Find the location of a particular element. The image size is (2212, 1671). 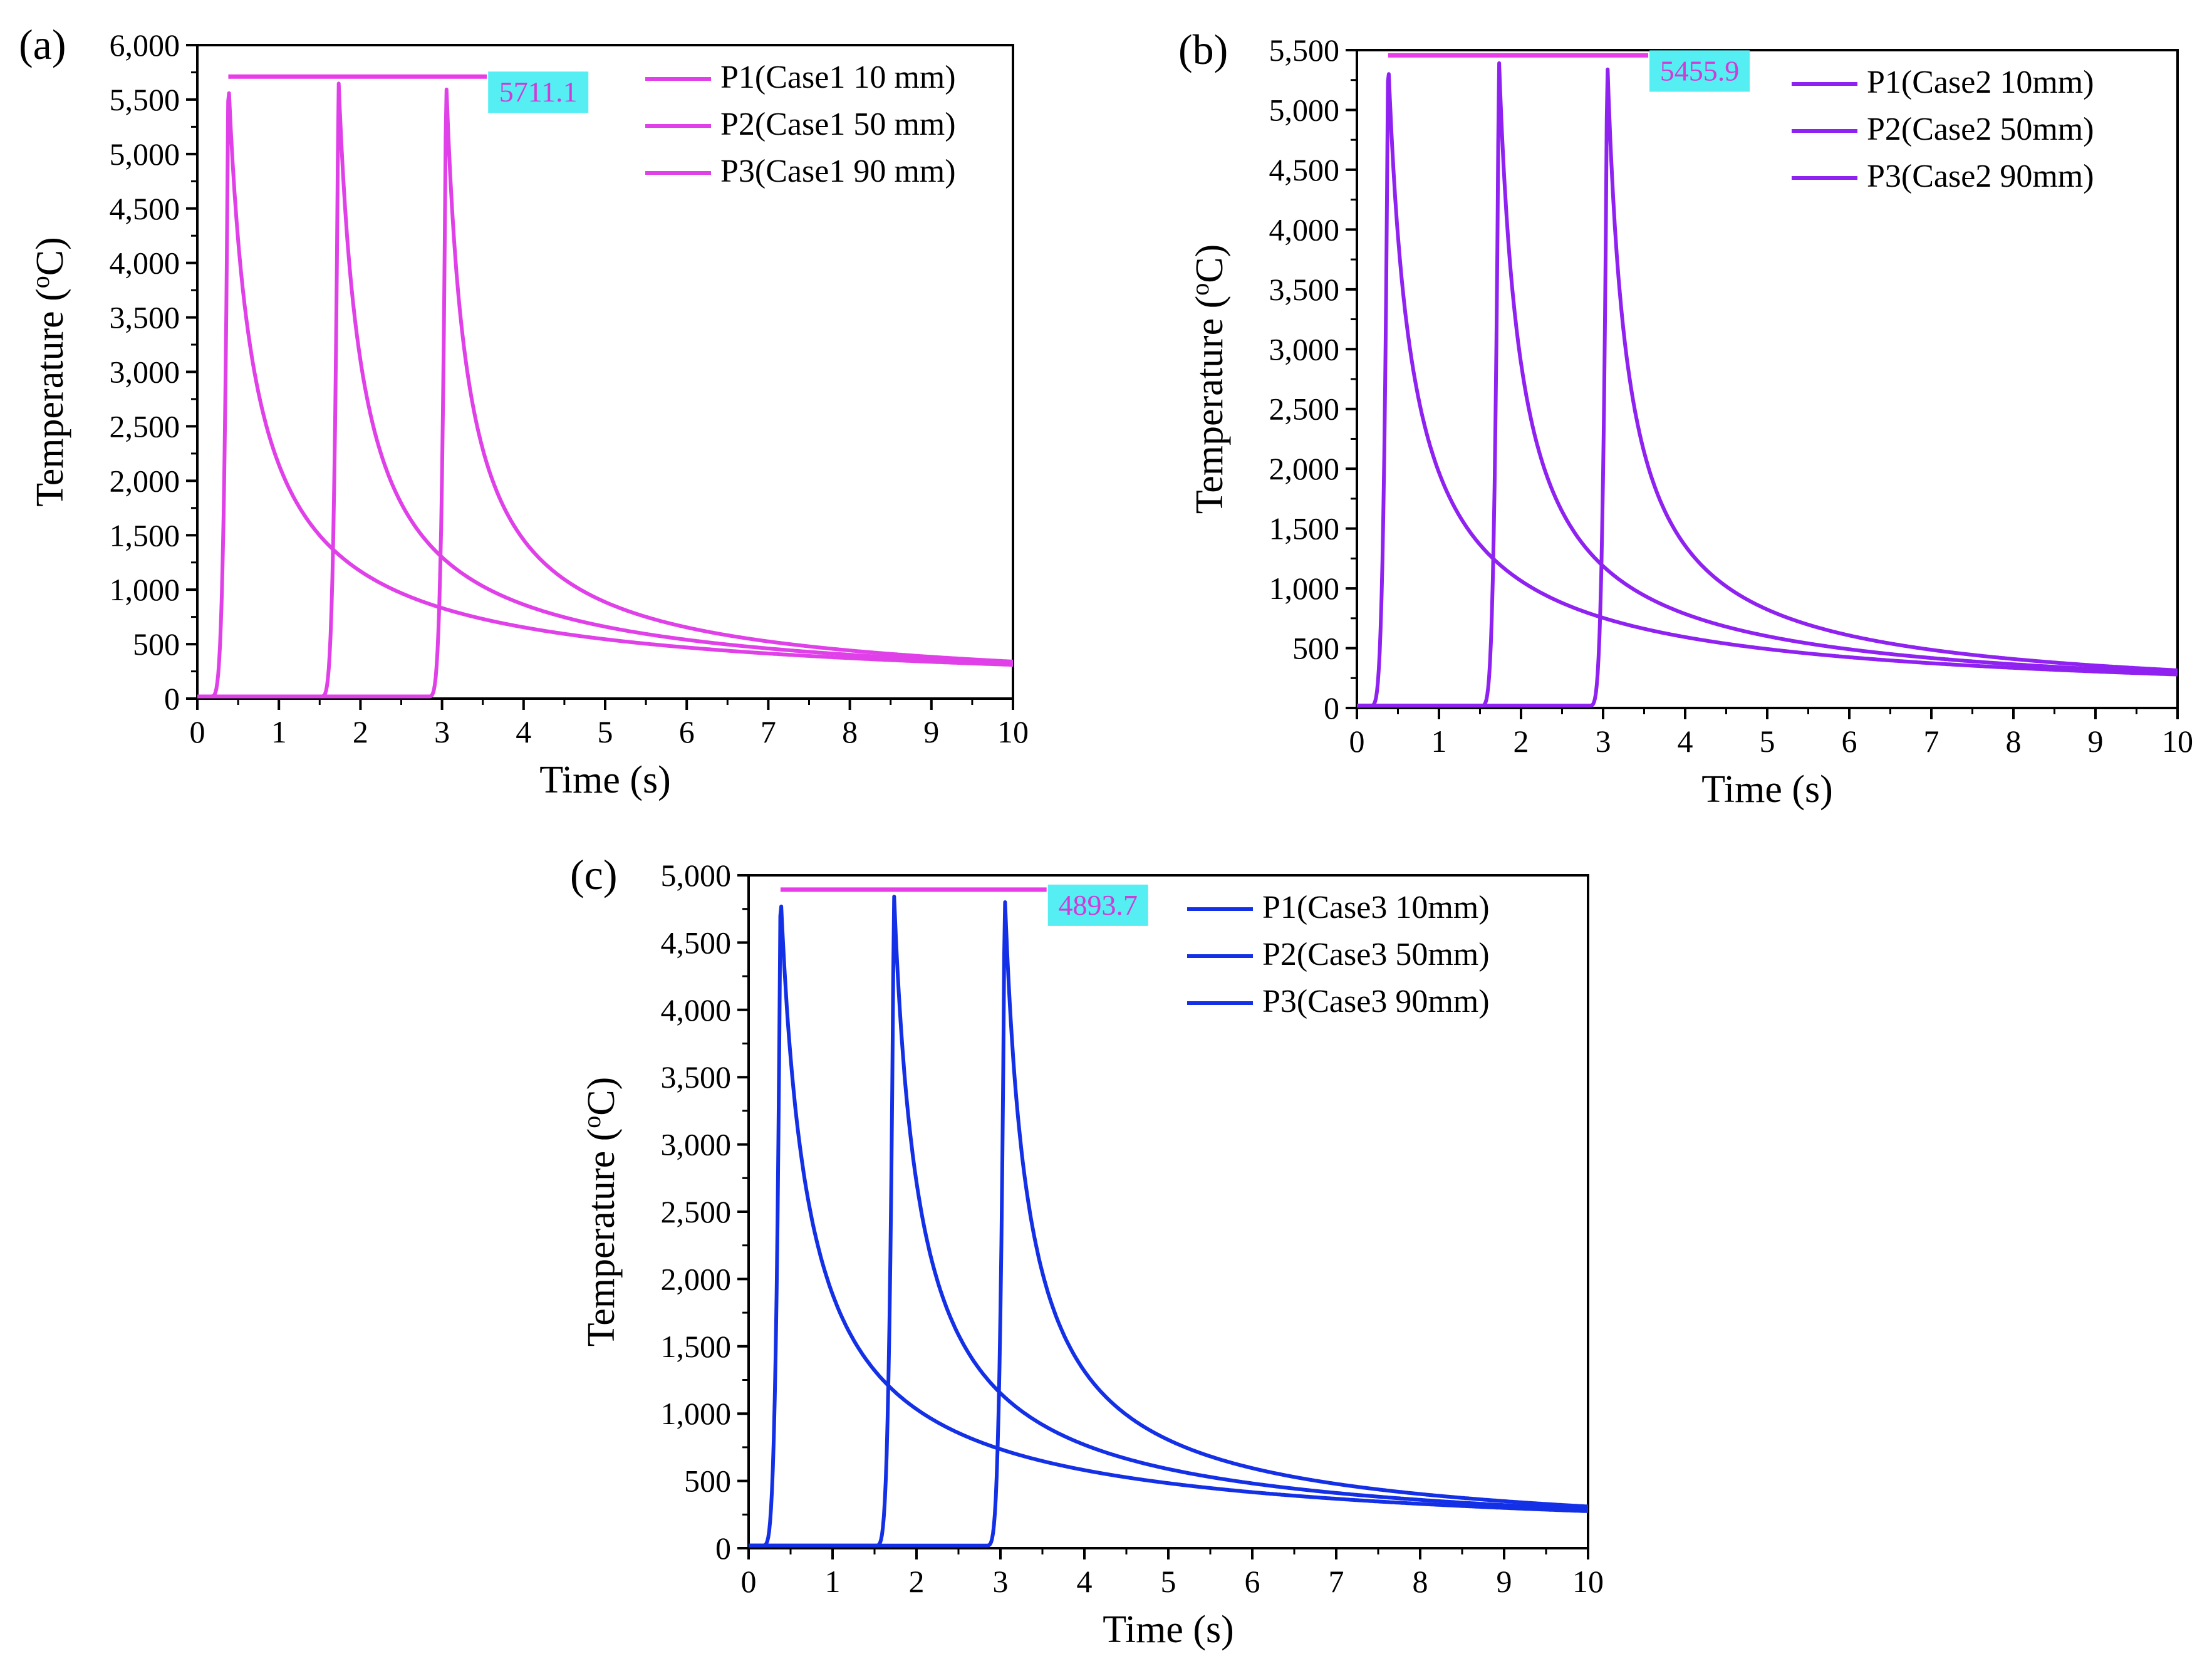

legend-label-p1: P1(Case1 10 mm) is located at coordinates (838, 77).